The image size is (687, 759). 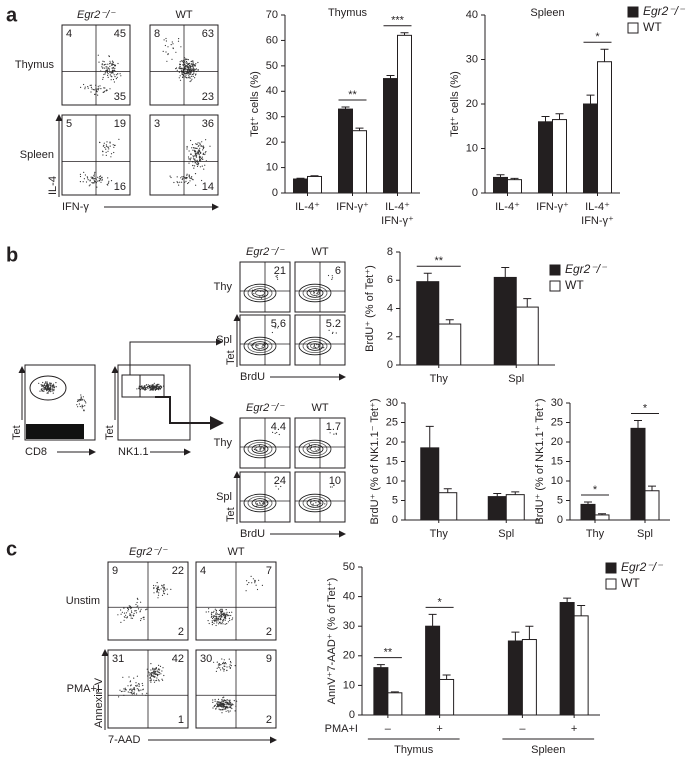 I want to click on quadrant-value: 21, so click(x=280, y=271).